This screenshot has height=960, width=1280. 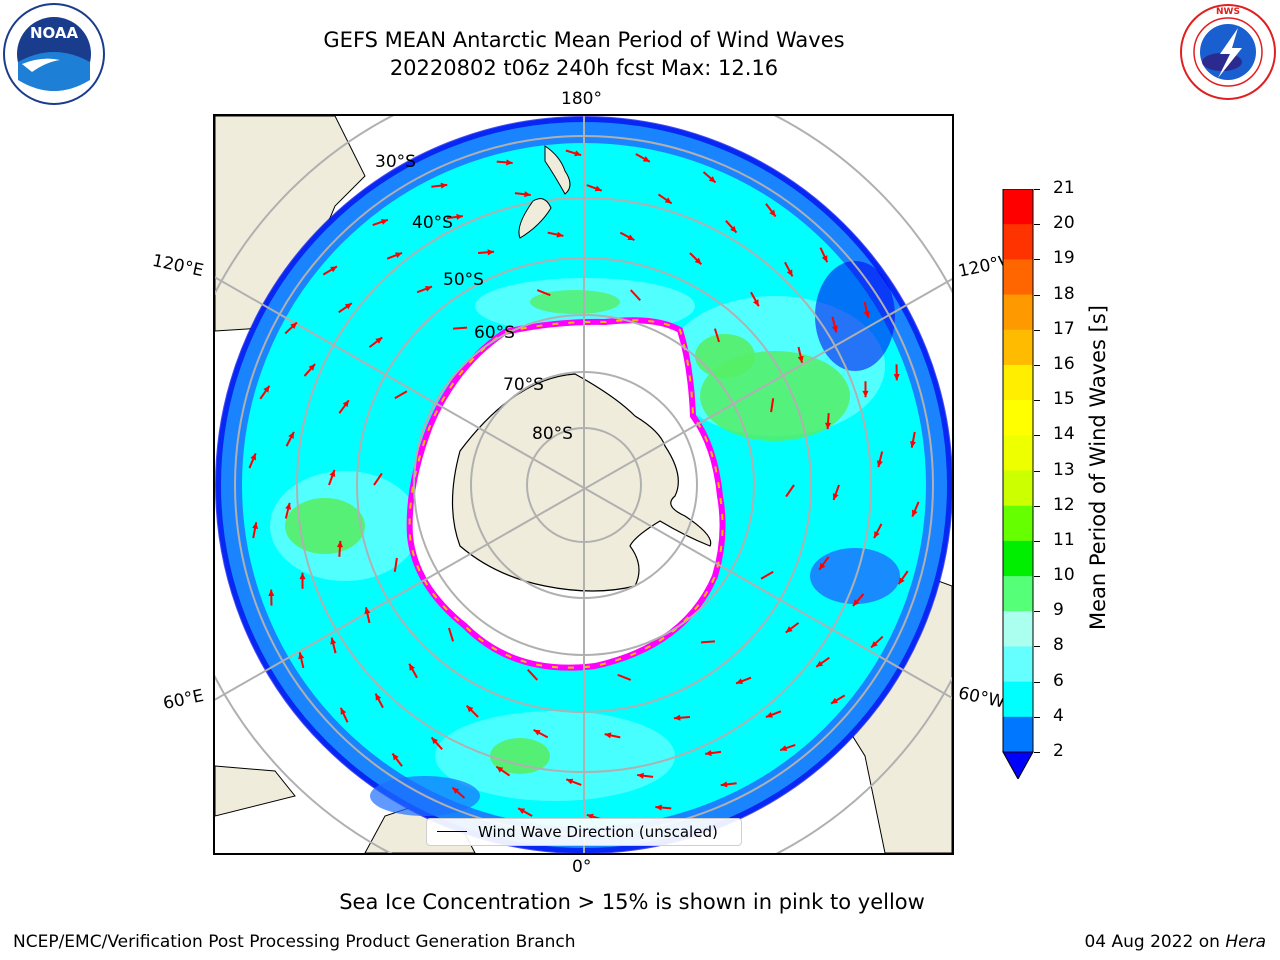 What do you see at coordinates (1228, 12) in the screenshot?
I see `svg-text: NWS` at bounding box center [1228, 12].